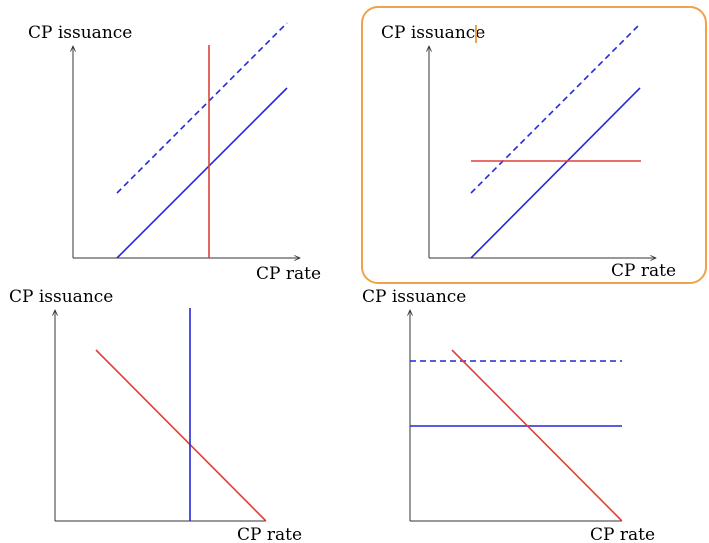  What do you see at coordinates (80, 33) in the screenshot?
I see `panel-1-y-axis-label: CP issuance` at bounding box center [80, 33].